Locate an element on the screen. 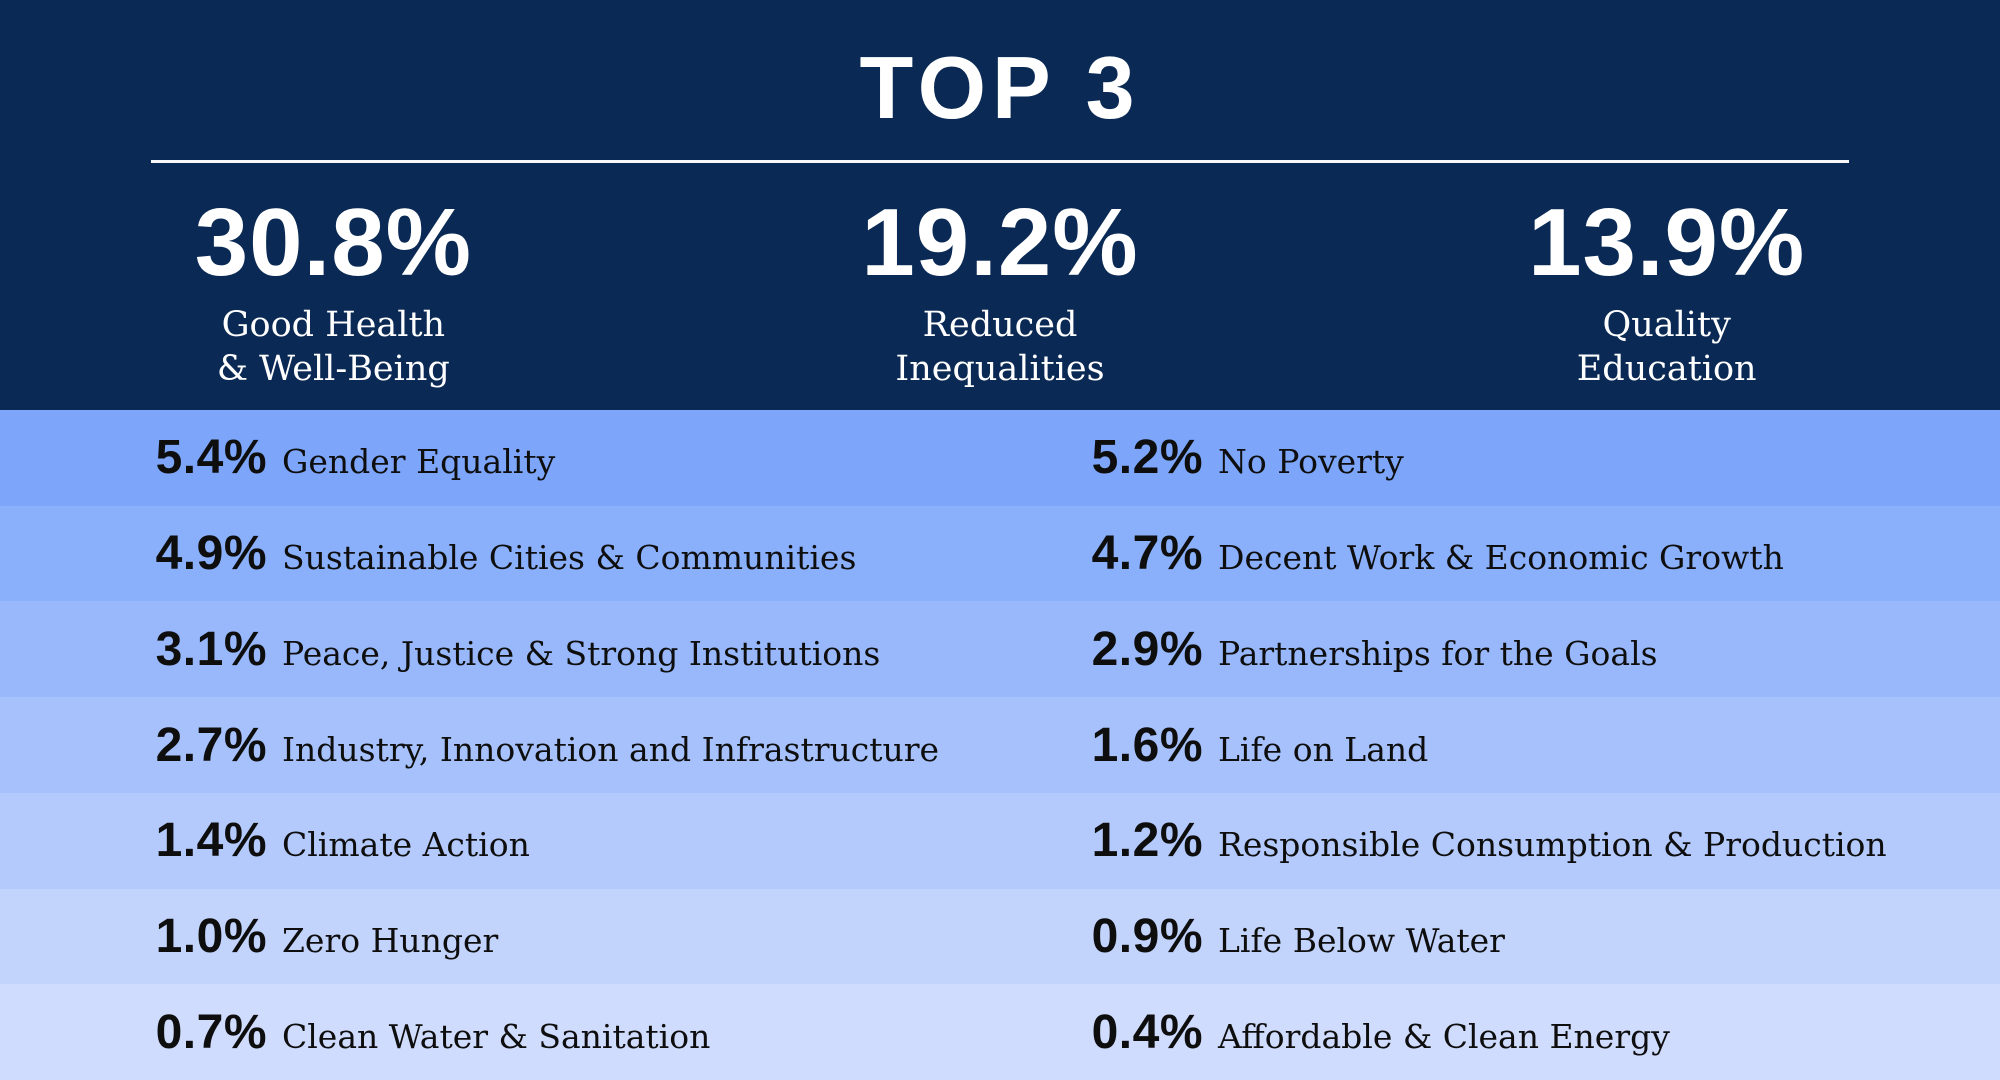  stat-label: Quality Education is located at coordinates (1666, 347).